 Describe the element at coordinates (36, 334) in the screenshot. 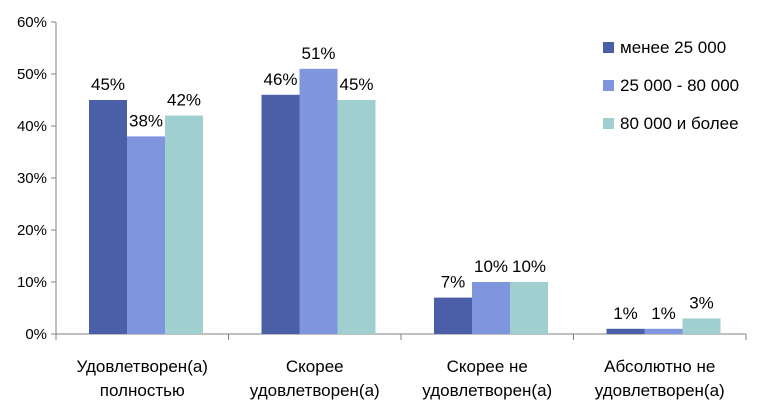

I see `y-tick-label: 0%` at that location.